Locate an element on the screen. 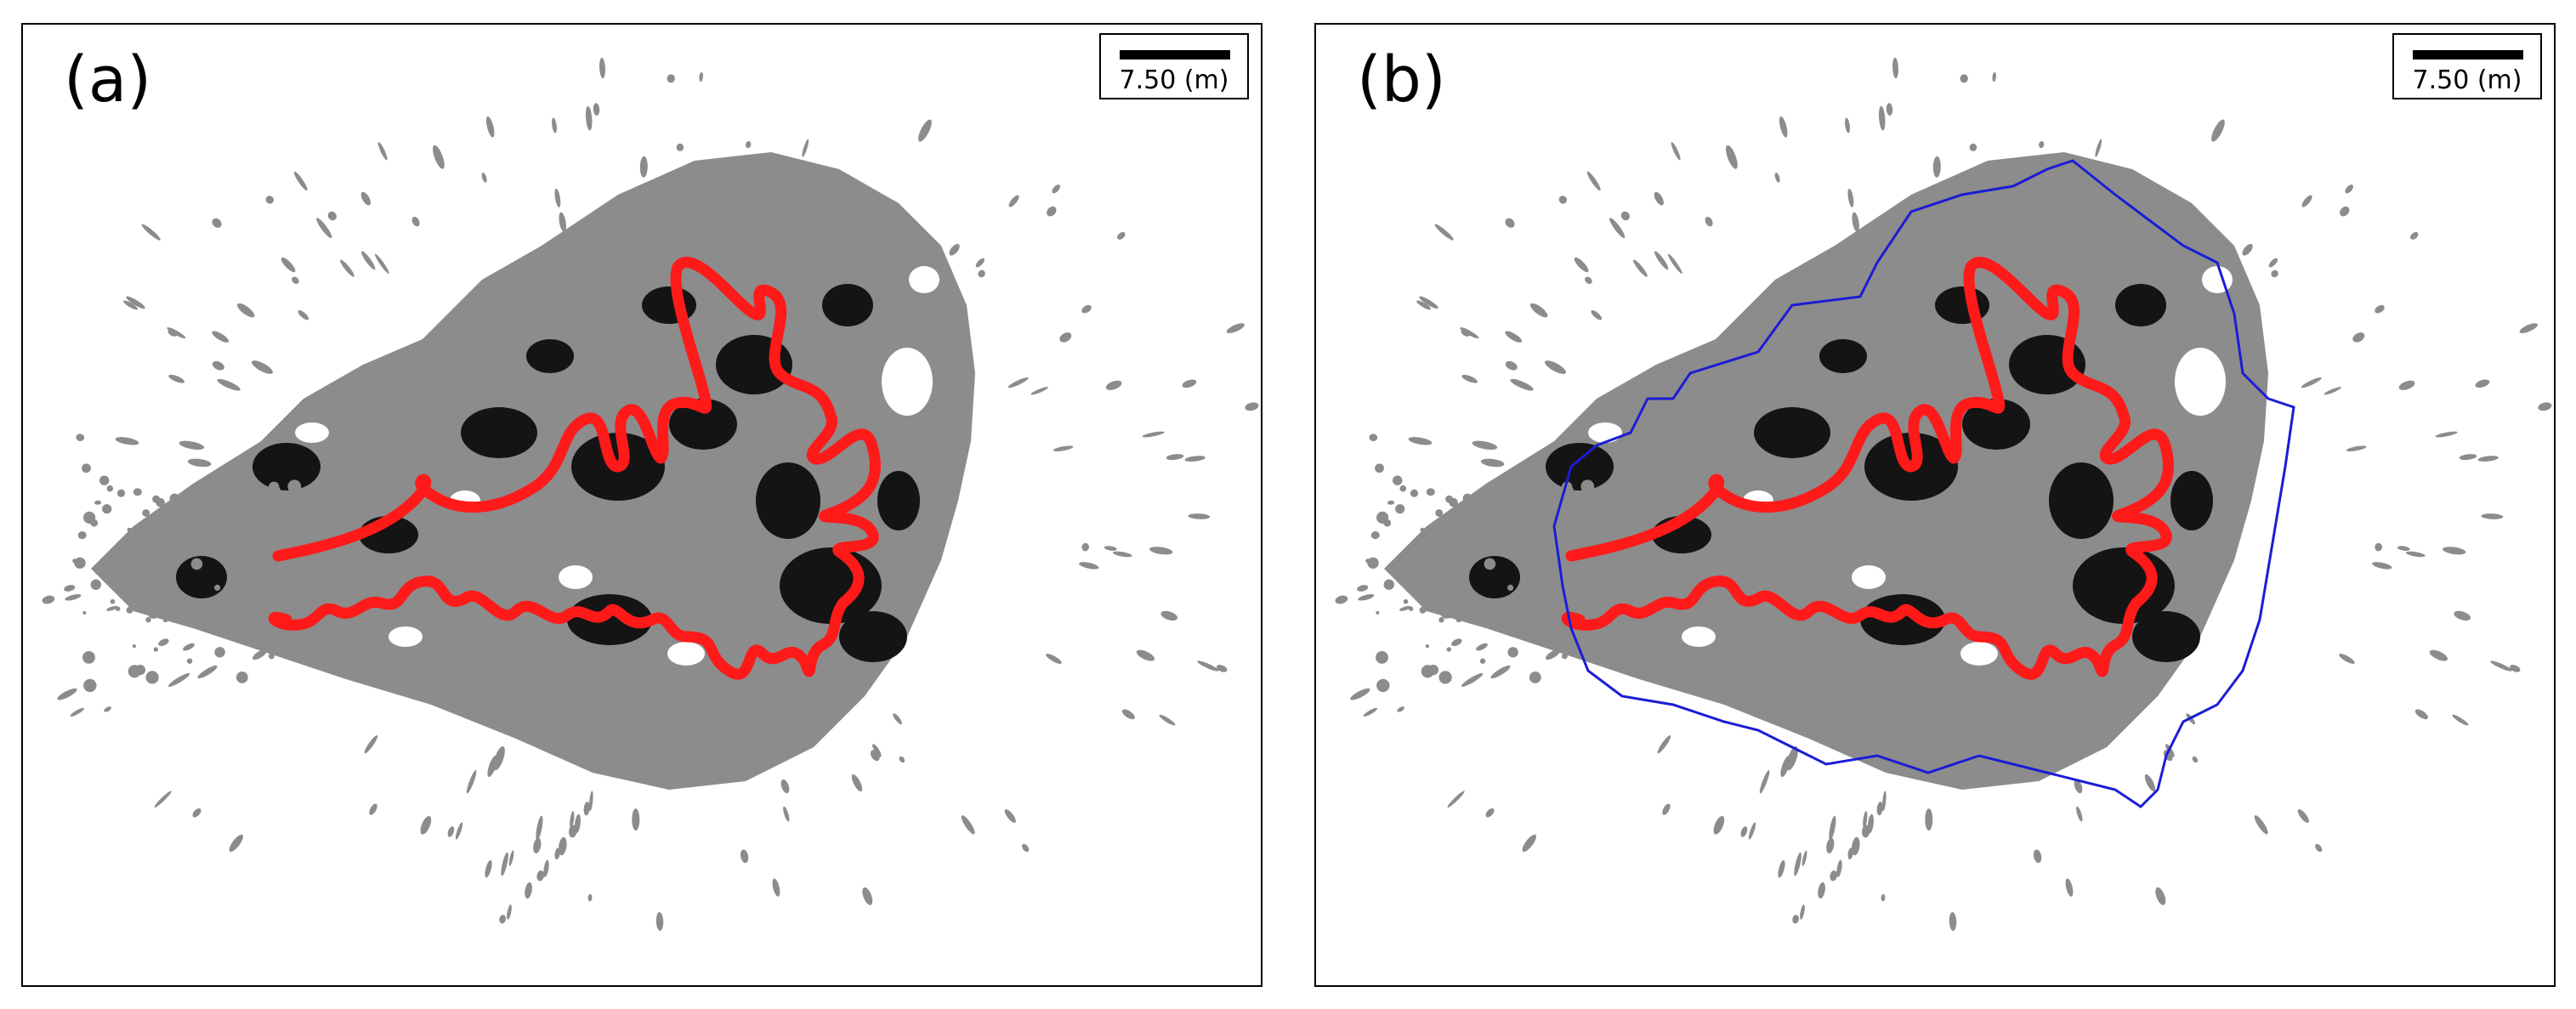 The image size is (2576, 1009). robot-trajectory is located at coordinates (1868, 468).